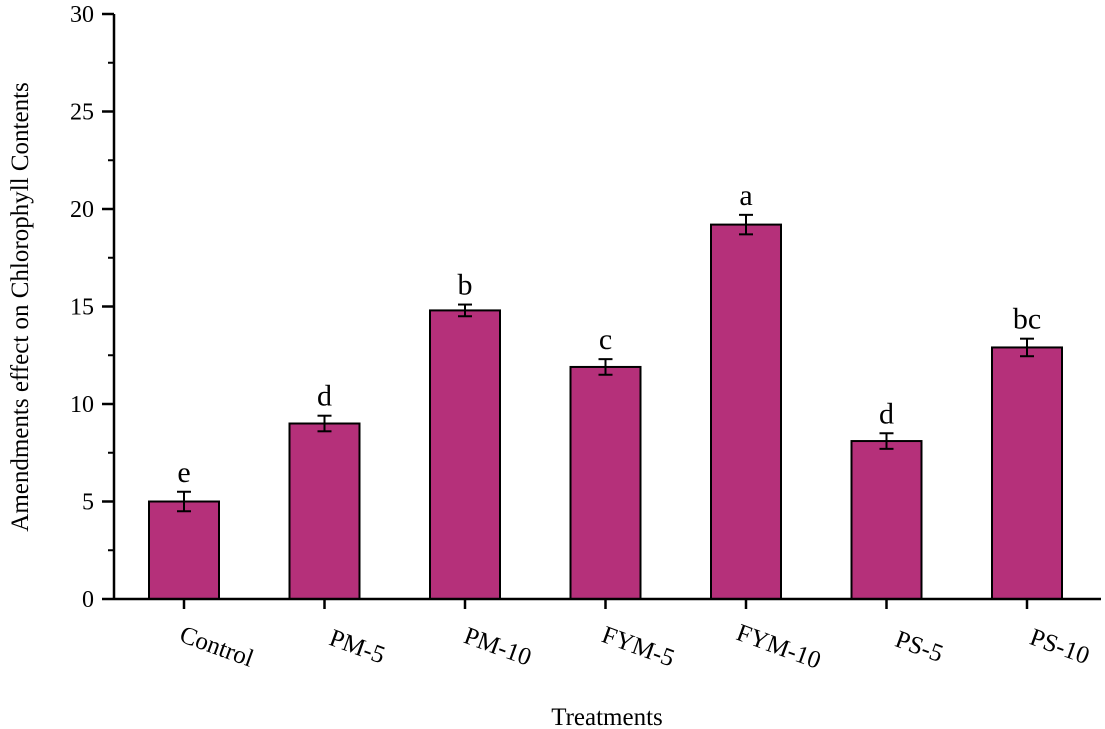 This screenshot has width=1105, height=729. What do you see at coordinates (497, 646) in the screenshot?
I see `x-tick-label-PM-10: PM-10` at bounding box center [497, 646].